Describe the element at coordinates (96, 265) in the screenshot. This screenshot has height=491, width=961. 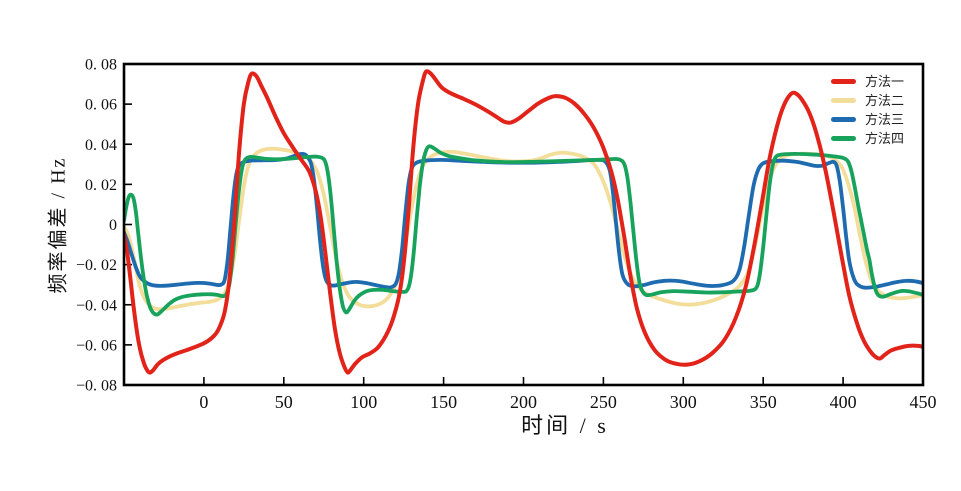
I see `y-tick-label: −0. 02` at that location.